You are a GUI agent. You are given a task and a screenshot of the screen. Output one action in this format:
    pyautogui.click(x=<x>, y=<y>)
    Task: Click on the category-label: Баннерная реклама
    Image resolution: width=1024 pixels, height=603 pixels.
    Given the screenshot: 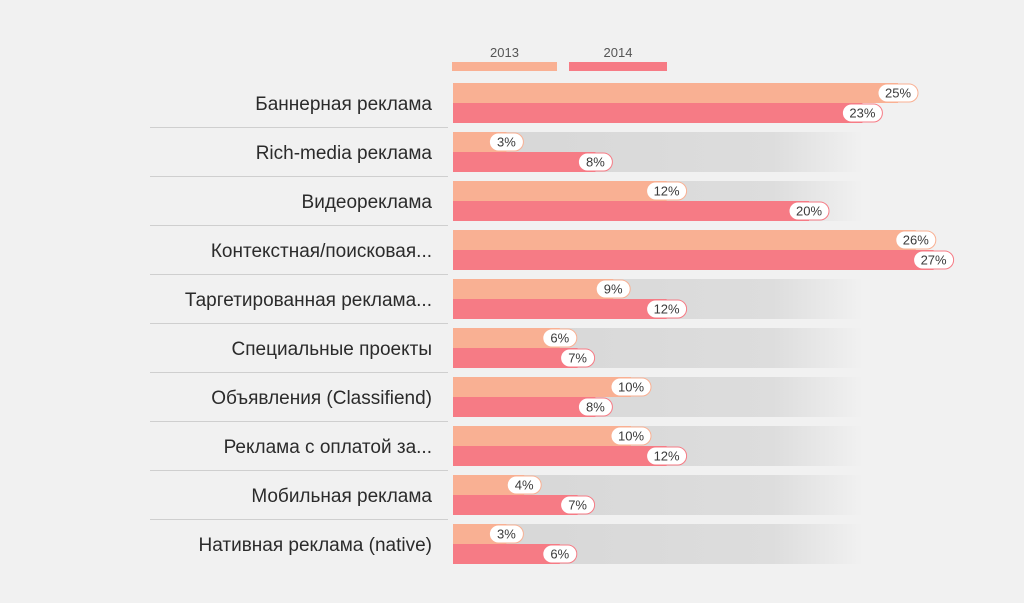 What is the action you would take?
    pyautogui.click(x=343, y=104)
    